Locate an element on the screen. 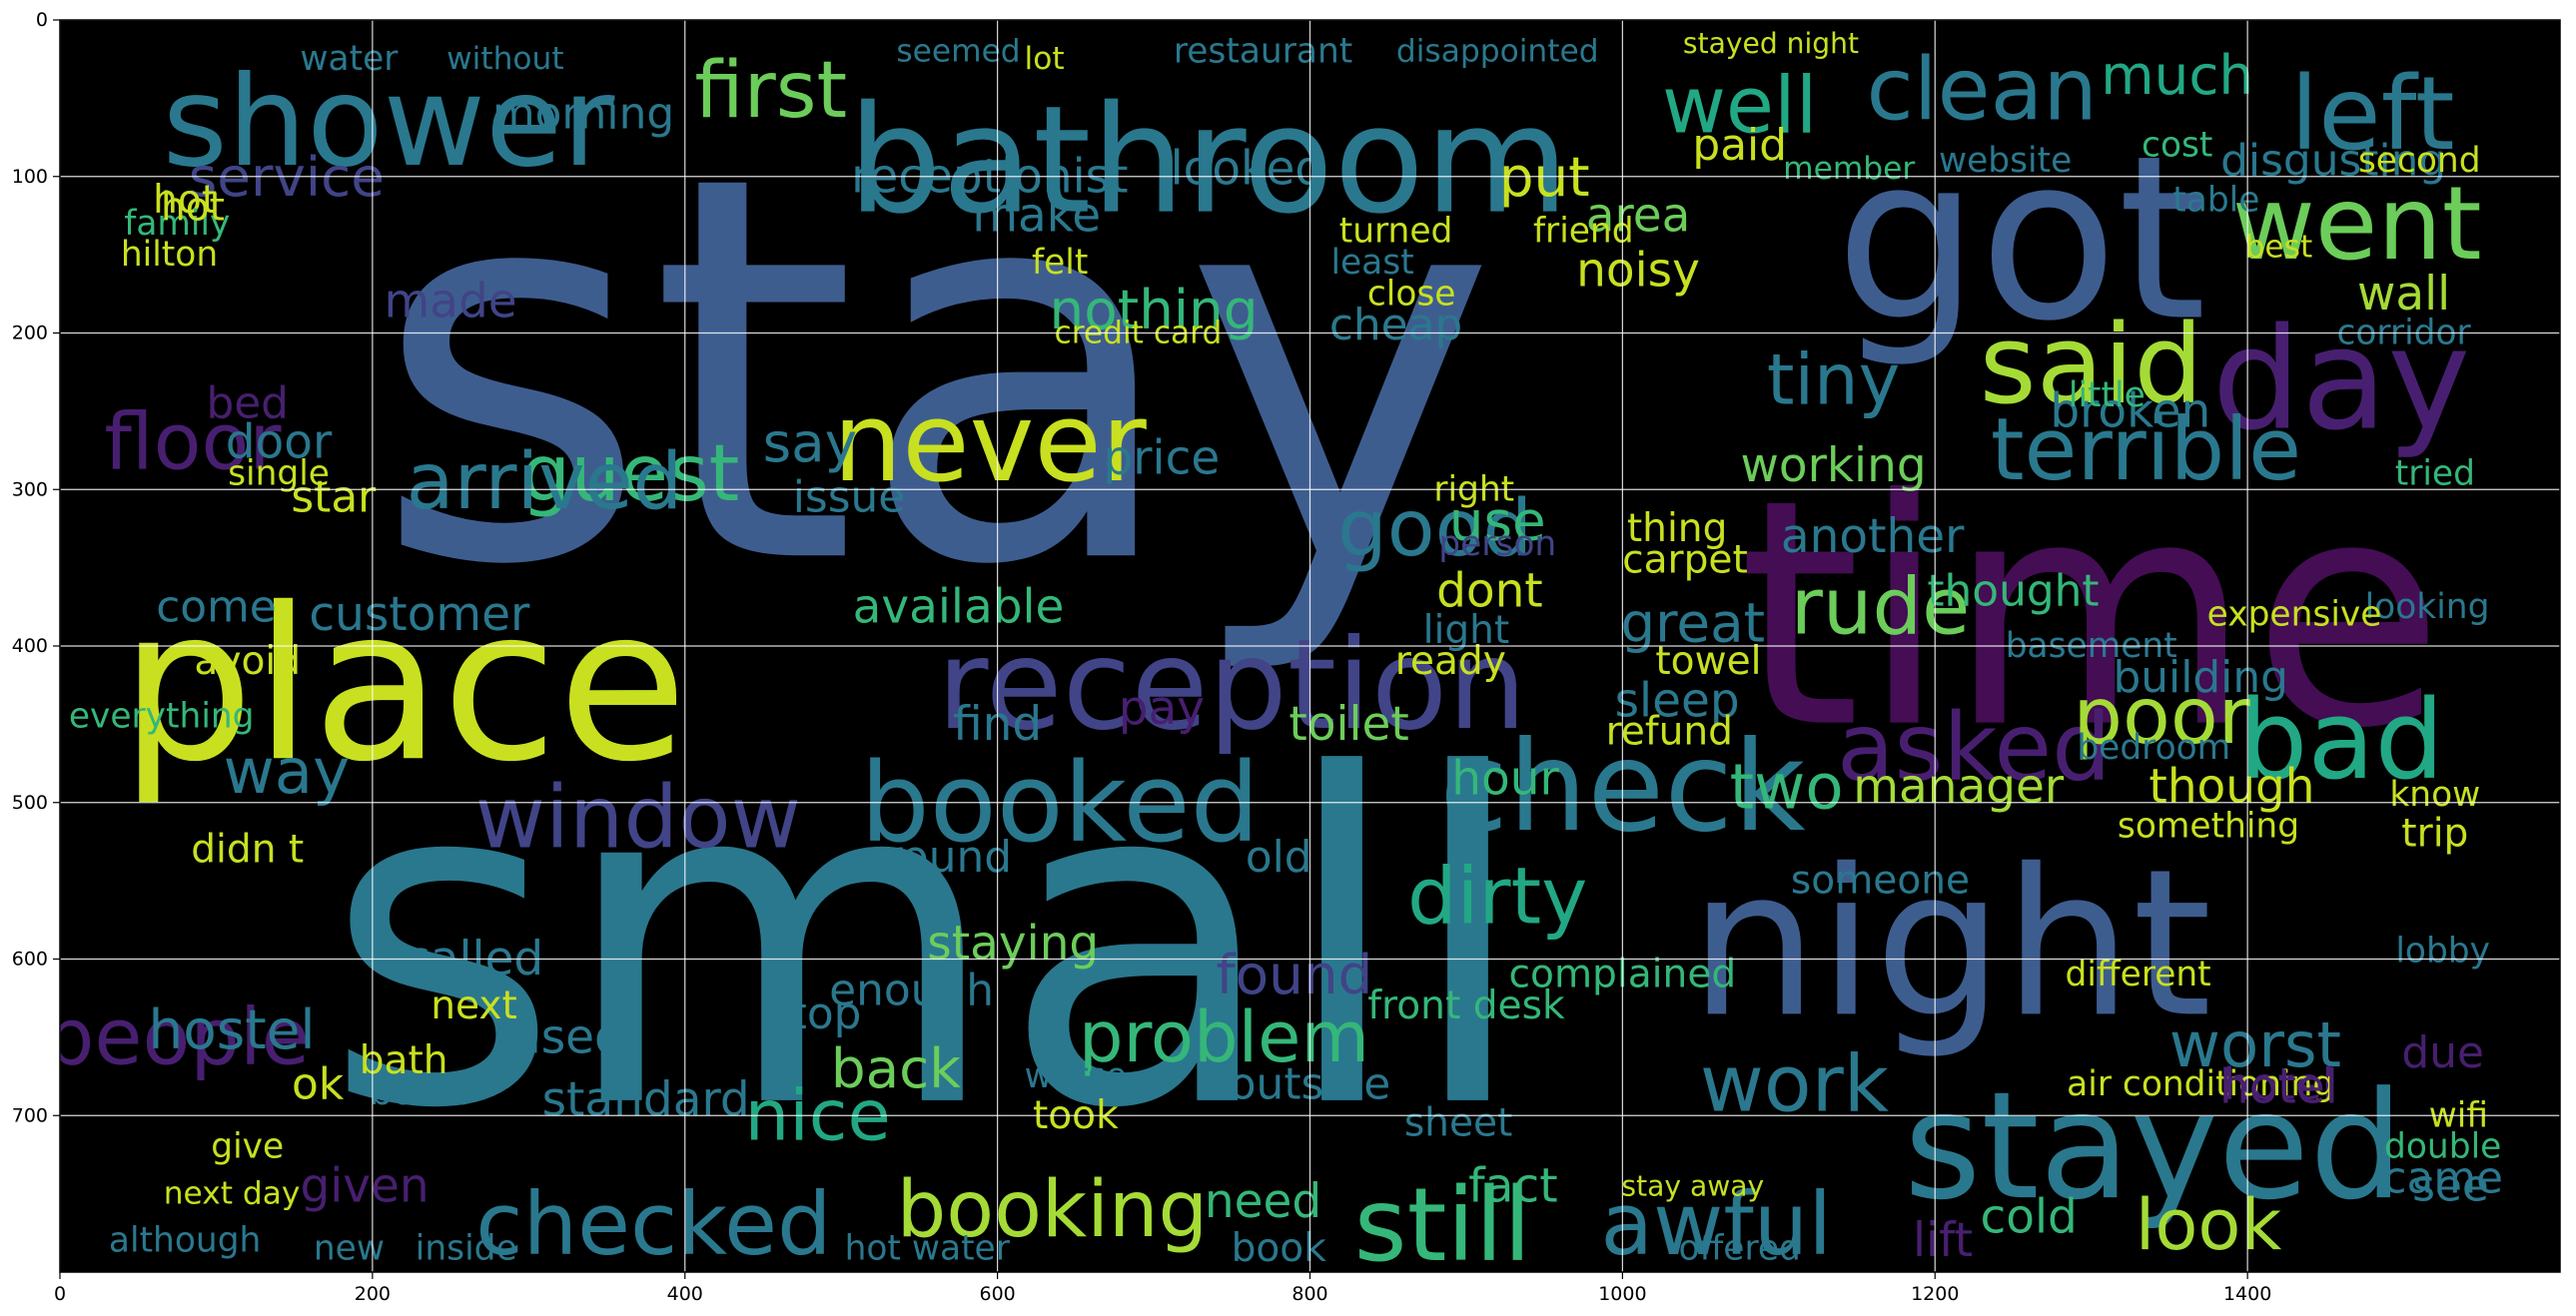  word-time: time is located at coordinates (2091, 615).